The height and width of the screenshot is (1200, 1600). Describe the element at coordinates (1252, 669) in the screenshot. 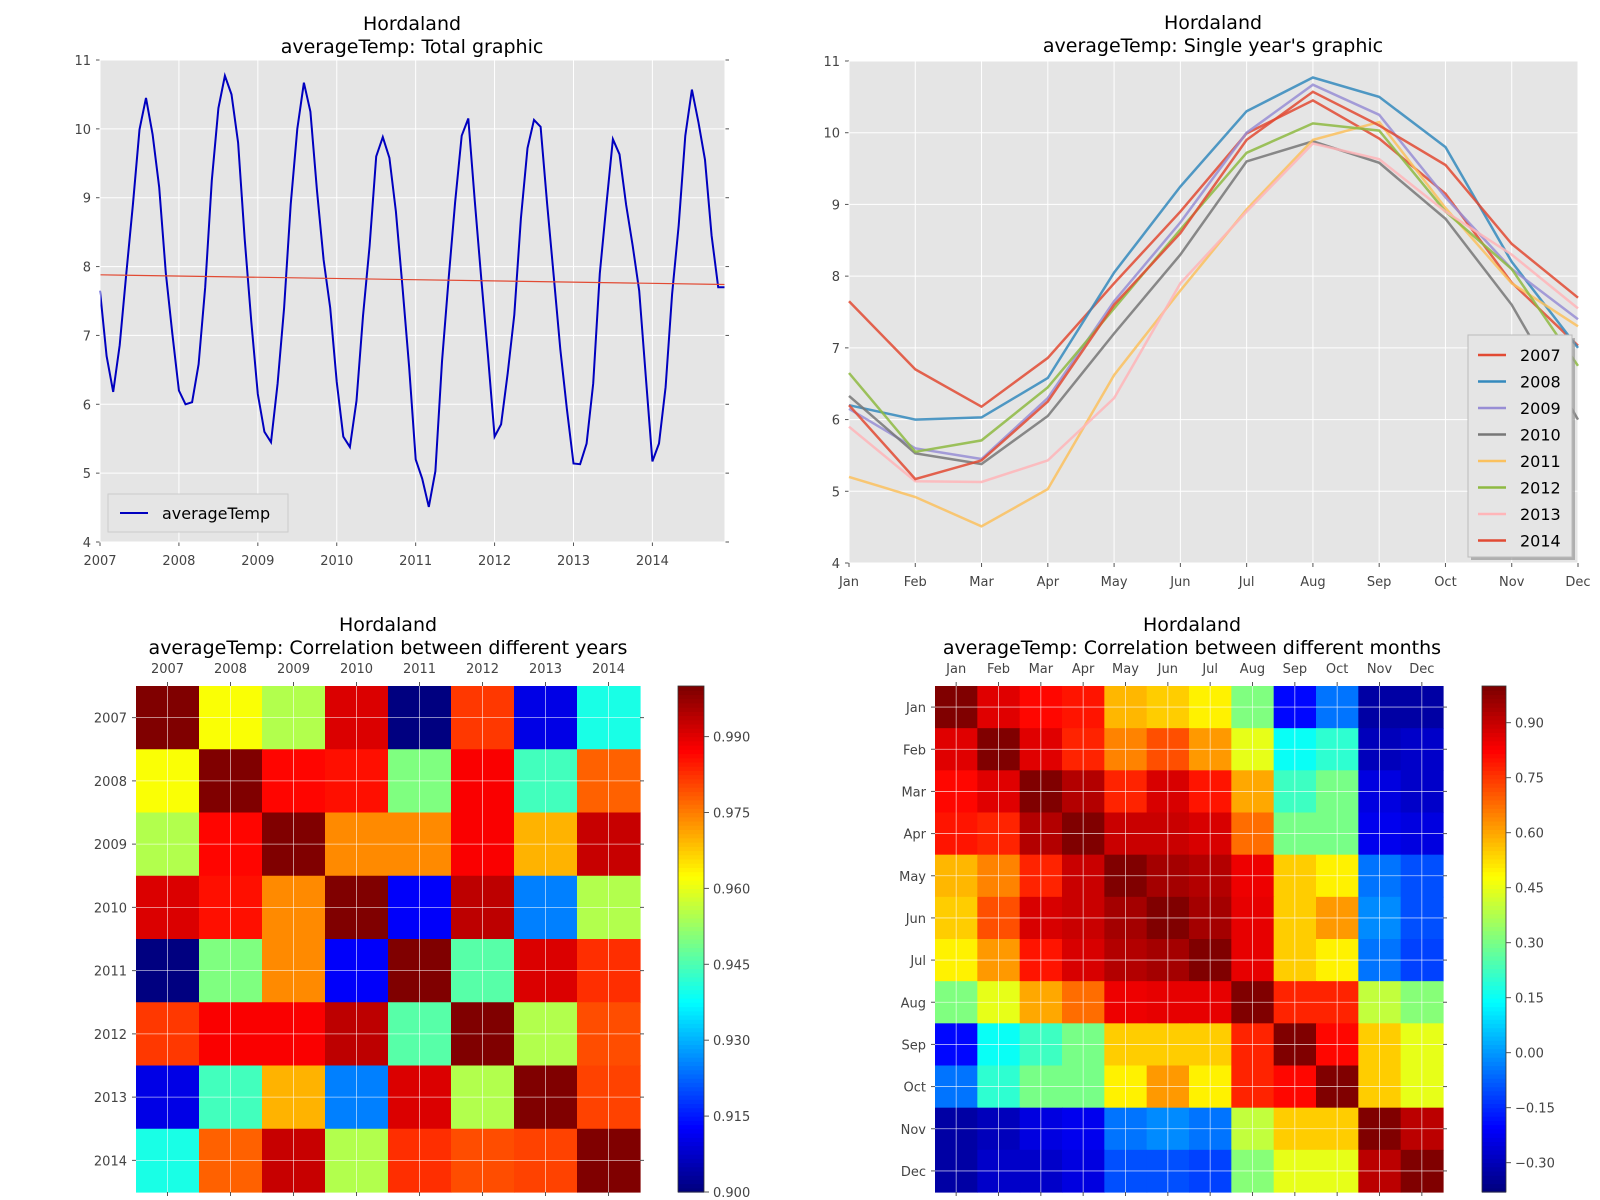

I see `x-tick-label: Aug` at that location.